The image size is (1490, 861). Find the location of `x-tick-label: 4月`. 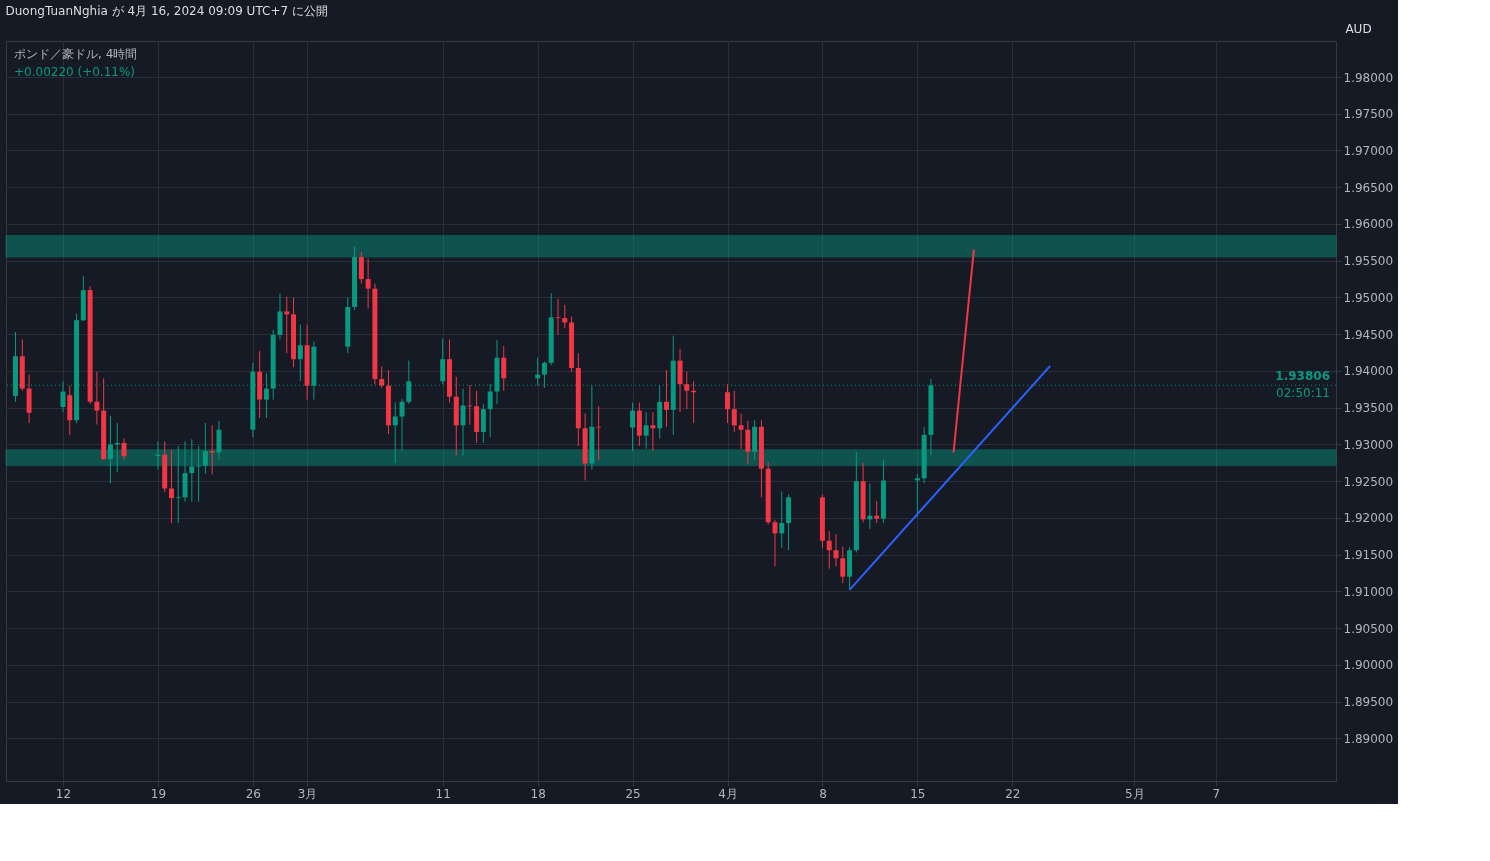

x-tick-label: 4月 is located at coordinates (728, 793).